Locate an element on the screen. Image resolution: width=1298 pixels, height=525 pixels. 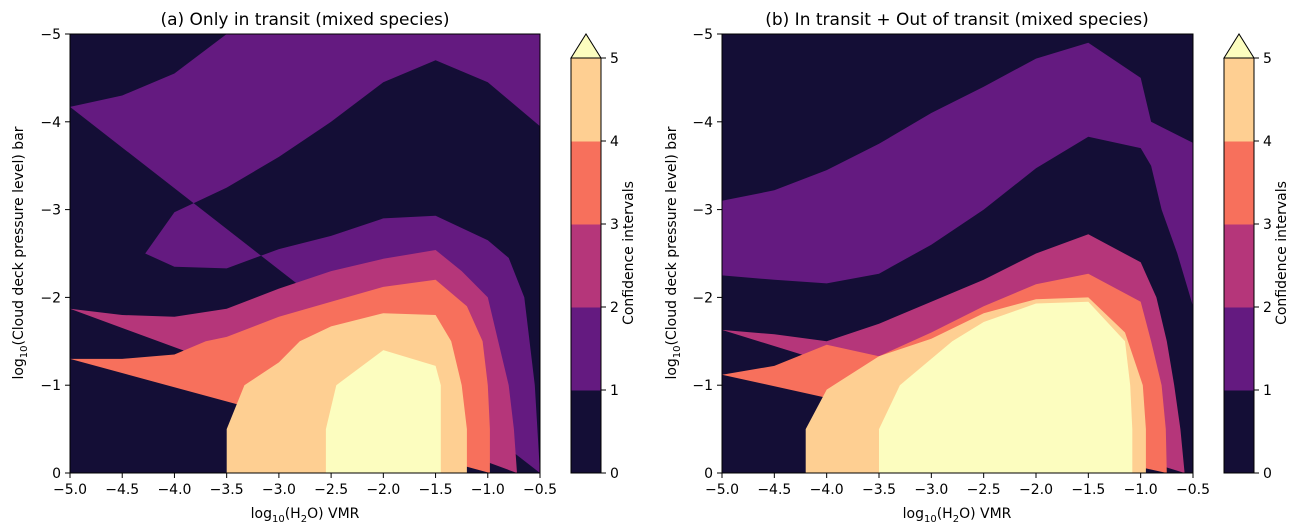
chart-title: (a) Only in transit (mixed species) is located at coordinates (304, 20).